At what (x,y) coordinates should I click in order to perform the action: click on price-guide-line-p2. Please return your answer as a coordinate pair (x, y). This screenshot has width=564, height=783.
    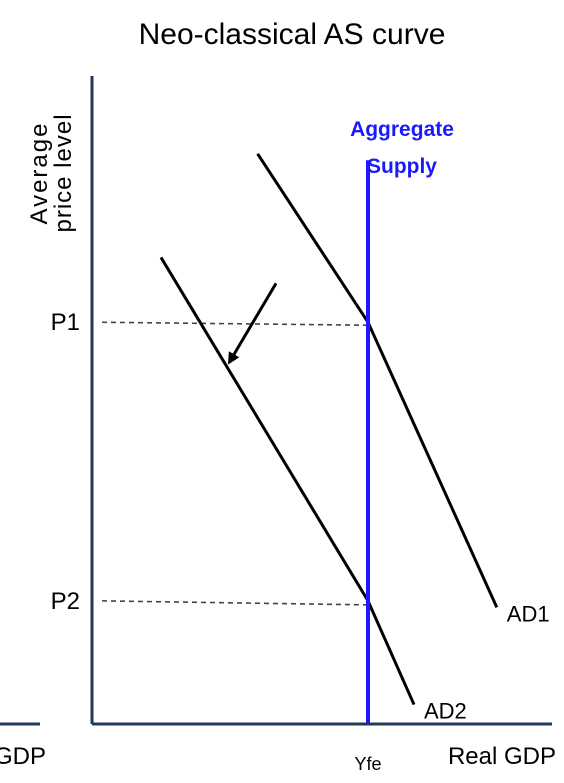
    Looking at the image, I should click on (235, 603).